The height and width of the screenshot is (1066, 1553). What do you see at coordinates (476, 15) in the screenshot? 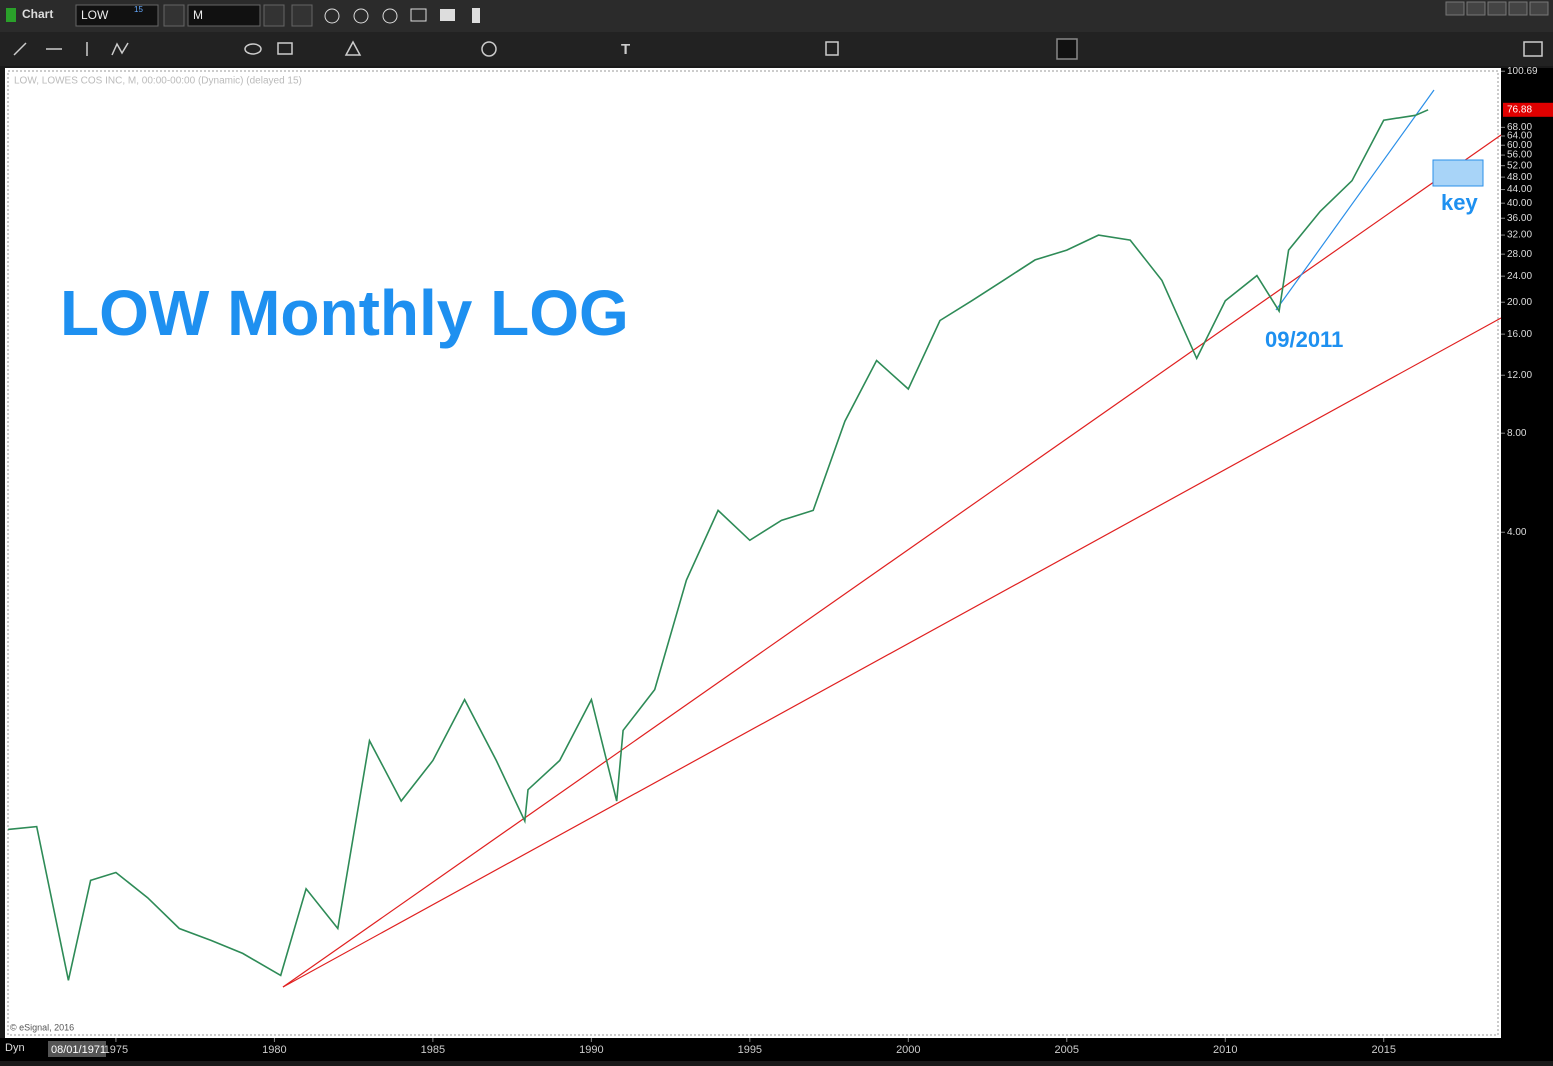
I see `facebook-button` at bounding box center [476, 15].